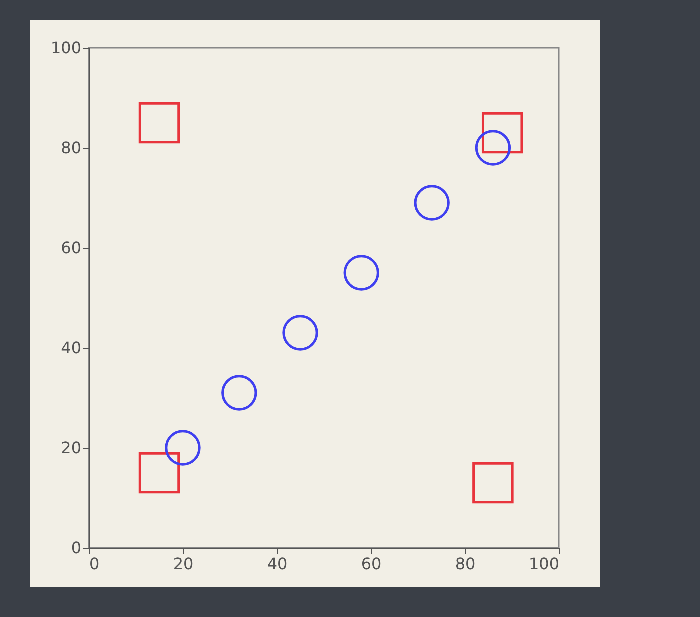 Image resolution: width=700 pixels, height=617 pixels. Describe the element at coordinates (95, 564) in the screenshot. I see `x-tick-label: 0` at that location.